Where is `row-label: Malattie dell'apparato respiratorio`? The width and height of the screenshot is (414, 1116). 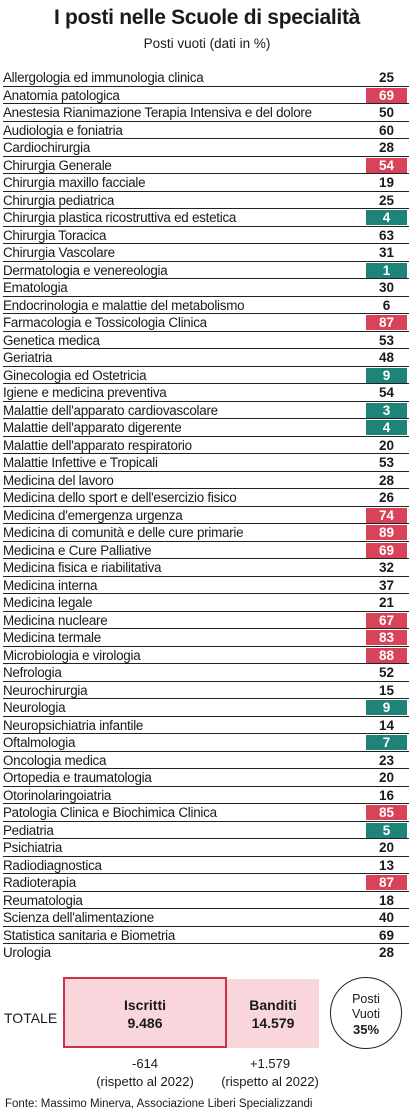 row-label: Malattie dell'apparato respiratorio is located at coordinates (97, 445).